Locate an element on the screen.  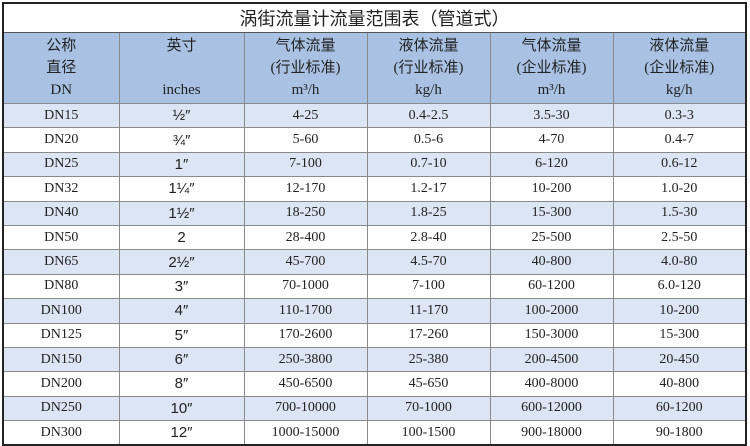
table-row: DN50 2 28-400 2.8-40 25-500 2.5-50 is located at coordinates (374, 237).